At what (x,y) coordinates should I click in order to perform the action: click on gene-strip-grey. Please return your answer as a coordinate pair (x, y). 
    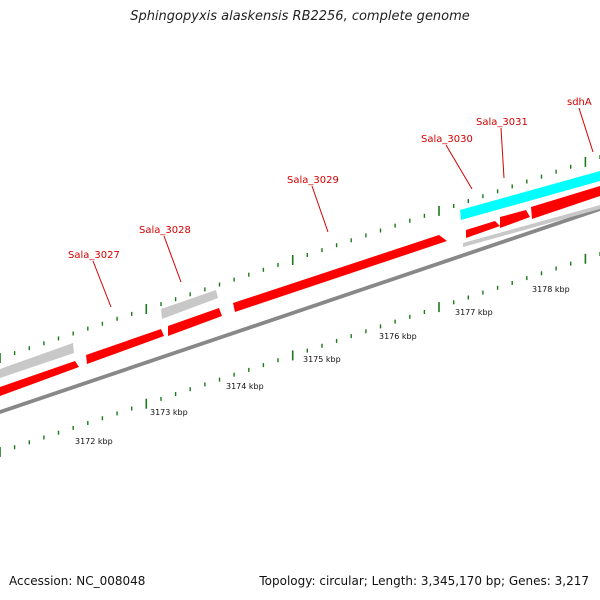
    Looking at the image, I should click on (531, 226).